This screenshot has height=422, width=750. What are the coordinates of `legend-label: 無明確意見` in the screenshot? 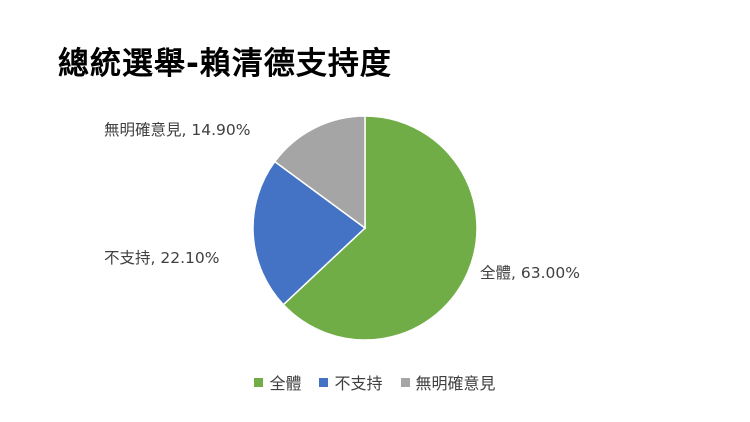 It's located at (455, 383).